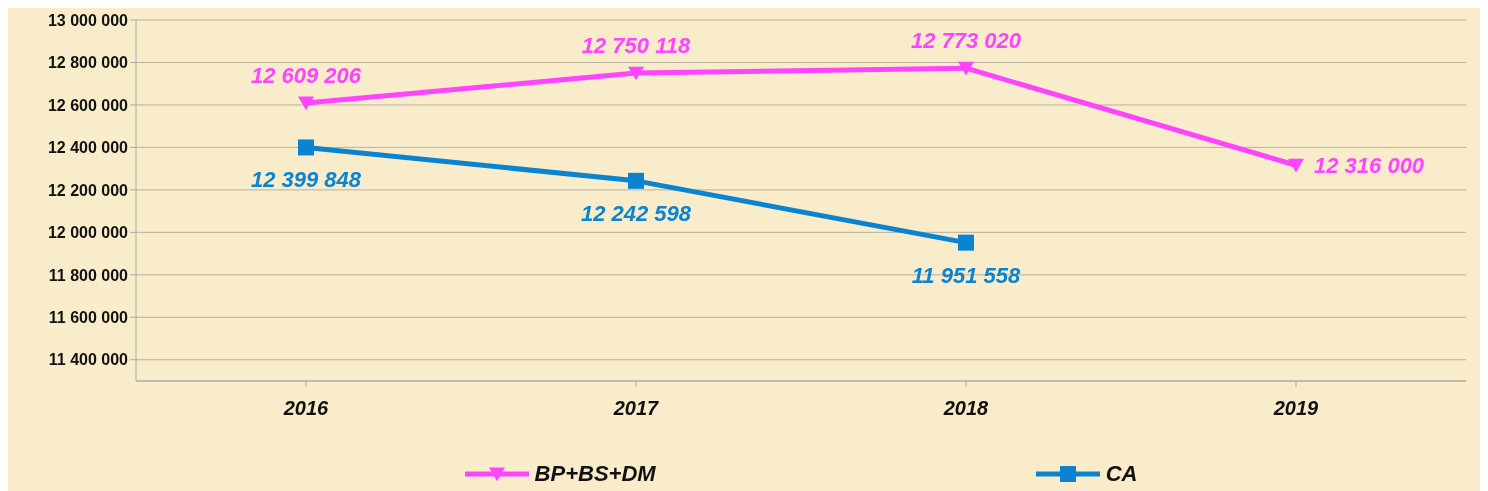 Image resolution: width=1488 pixels, height=491 pixels. What do you see at coordinates (88, 317) in the screenshot?
I see `y-tick-label: 11 600 000` at bounding box center [88, 317].